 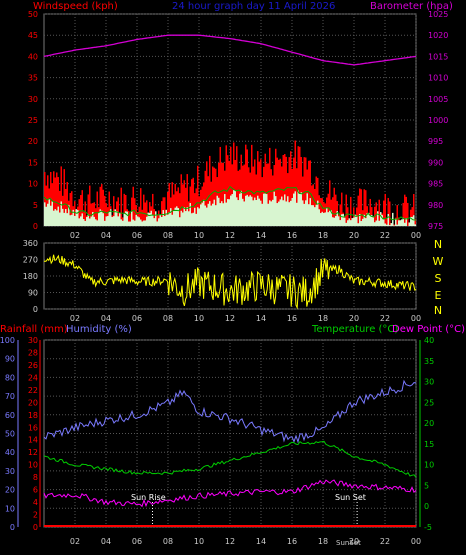 I want to click on direction-x-tick-label: 18, so click(x=323, y=318).